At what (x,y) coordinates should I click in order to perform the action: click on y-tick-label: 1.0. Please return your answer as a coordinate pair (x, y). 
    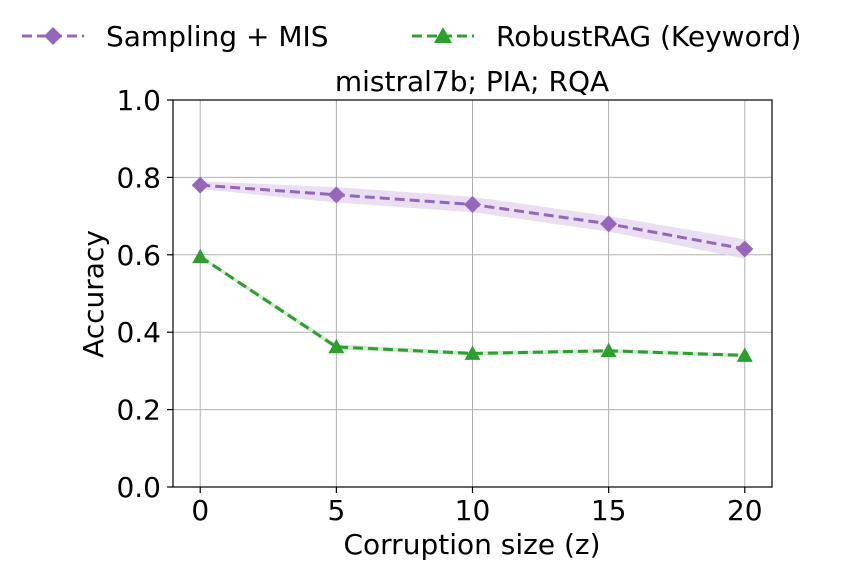
    Looking at the image, I should click on (138, 100).